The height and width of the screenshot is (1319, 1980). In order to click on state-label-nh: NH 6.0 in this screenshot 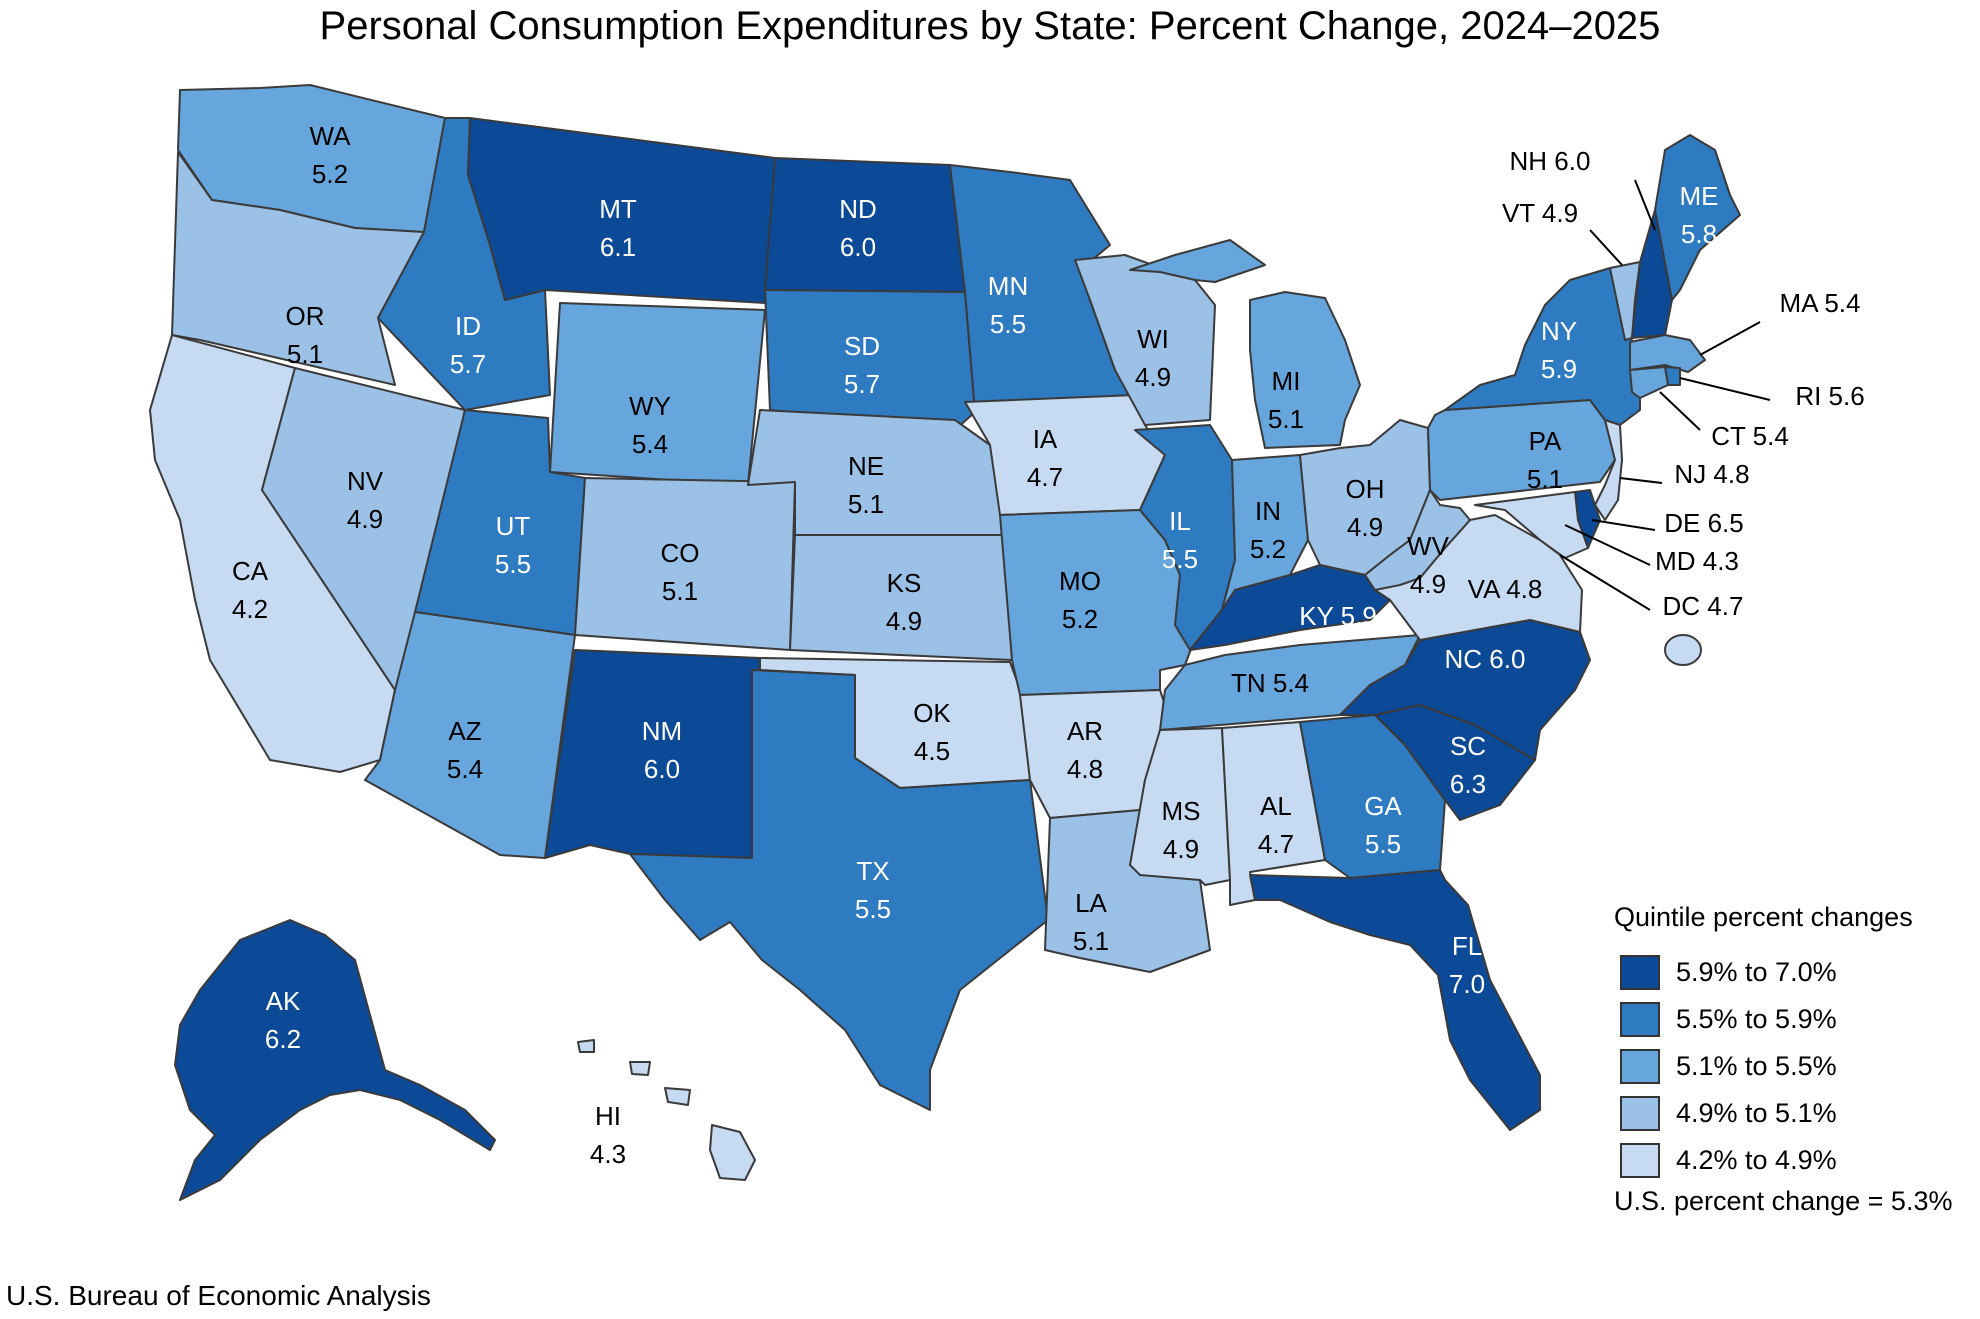, I will do `click(1550, 161)`.